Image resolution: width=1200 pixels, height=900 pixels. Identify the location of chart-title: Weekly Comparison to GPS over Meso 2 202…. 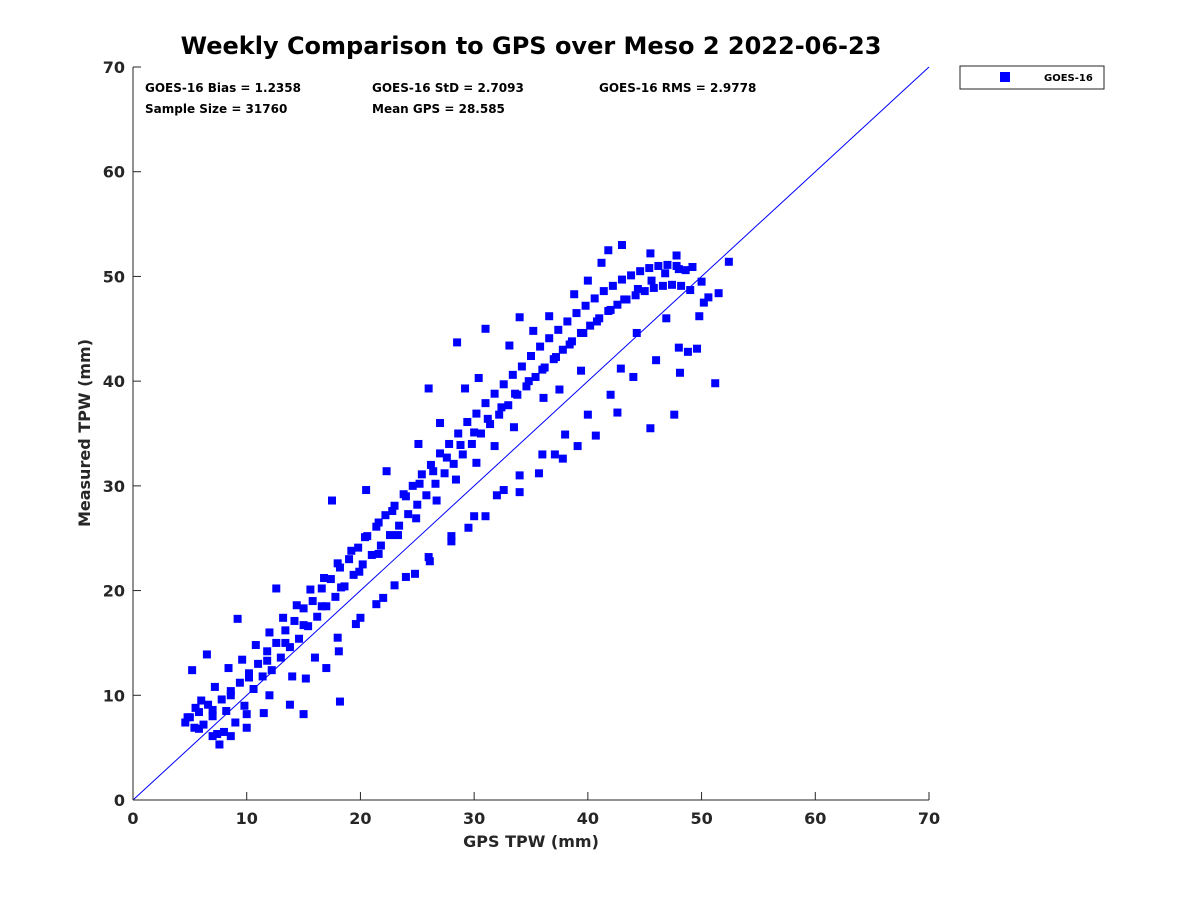
(531, 46).